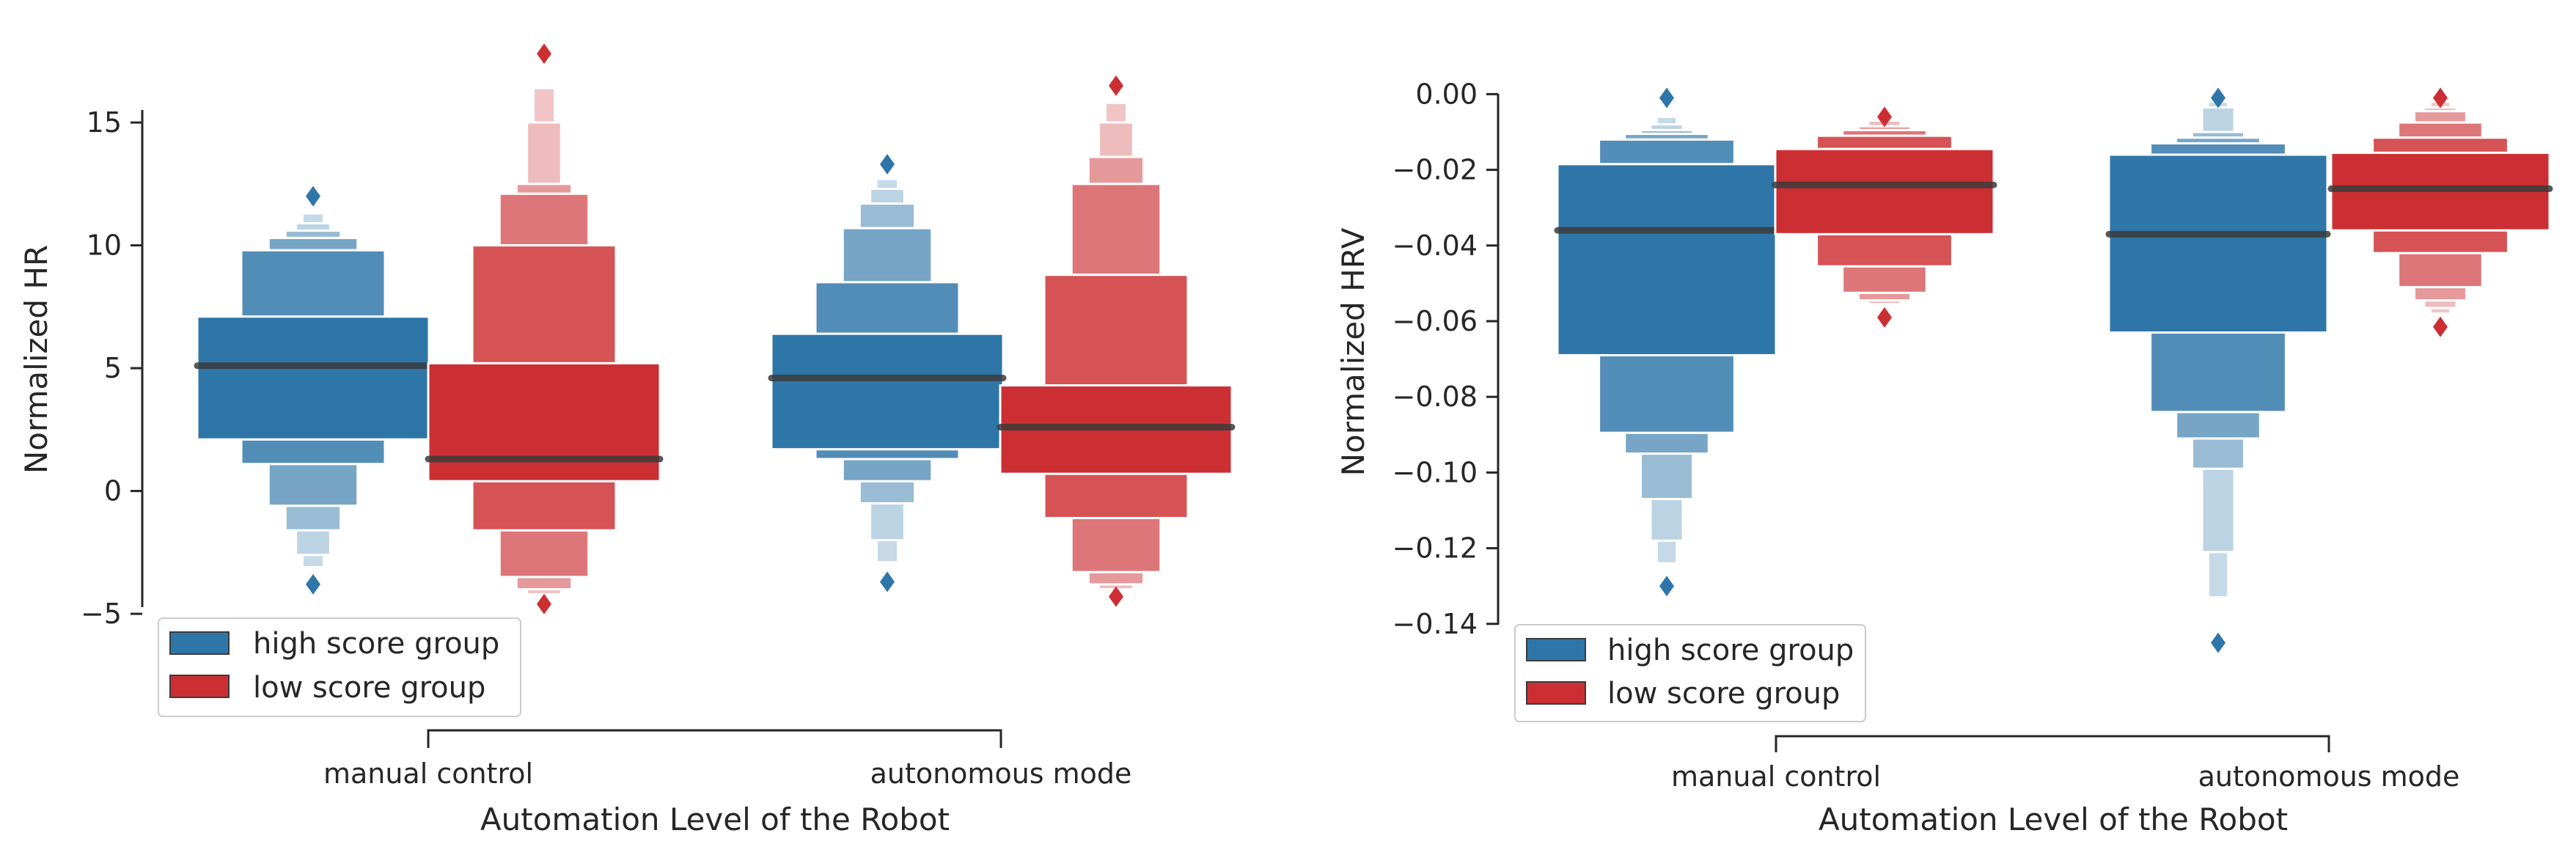  Describe the element at coordinates (1435, 472) in the screenshot. I see `hrv-ytick-label: −0.10` at that location.